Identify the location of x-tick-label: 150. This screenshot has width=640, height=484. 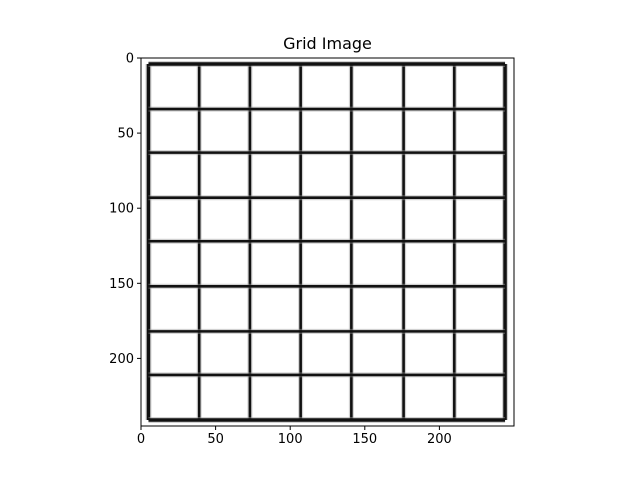
(364, 439).